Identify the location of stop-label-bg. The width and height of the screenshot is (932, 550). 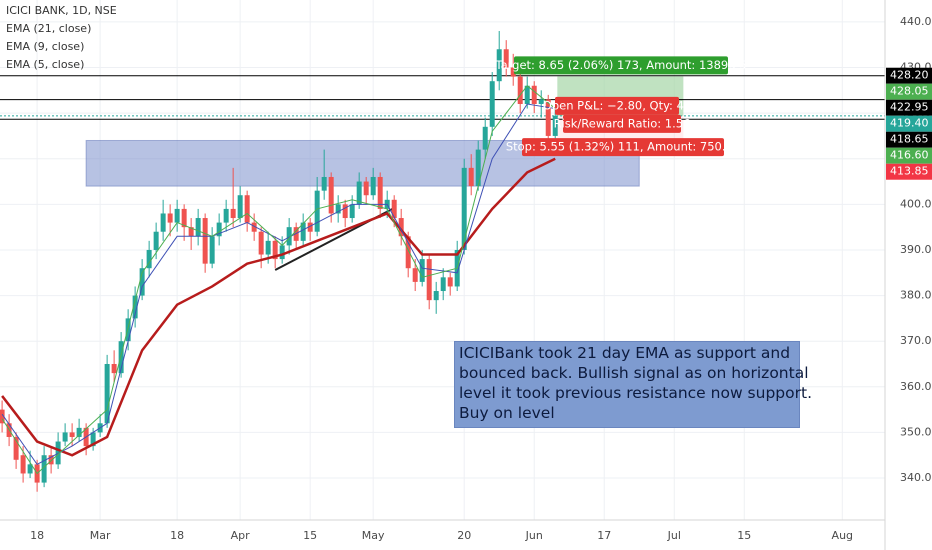
(623, 147).